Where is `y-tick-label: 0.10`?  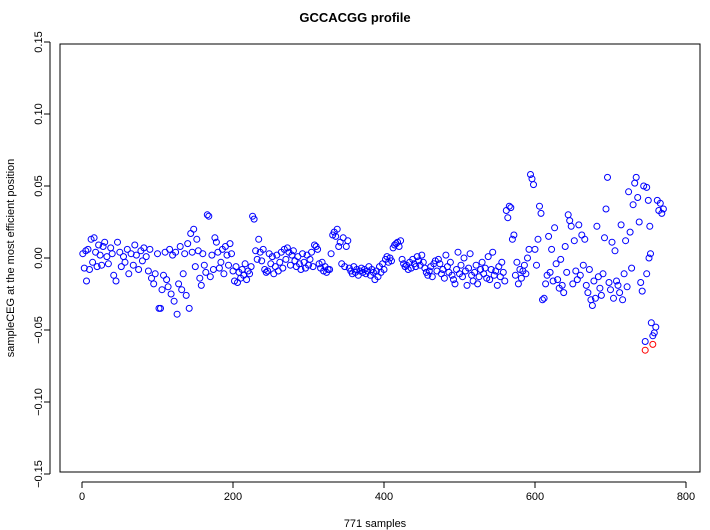 y-tick-label: 0.10 is located at coordinates (39, 113).